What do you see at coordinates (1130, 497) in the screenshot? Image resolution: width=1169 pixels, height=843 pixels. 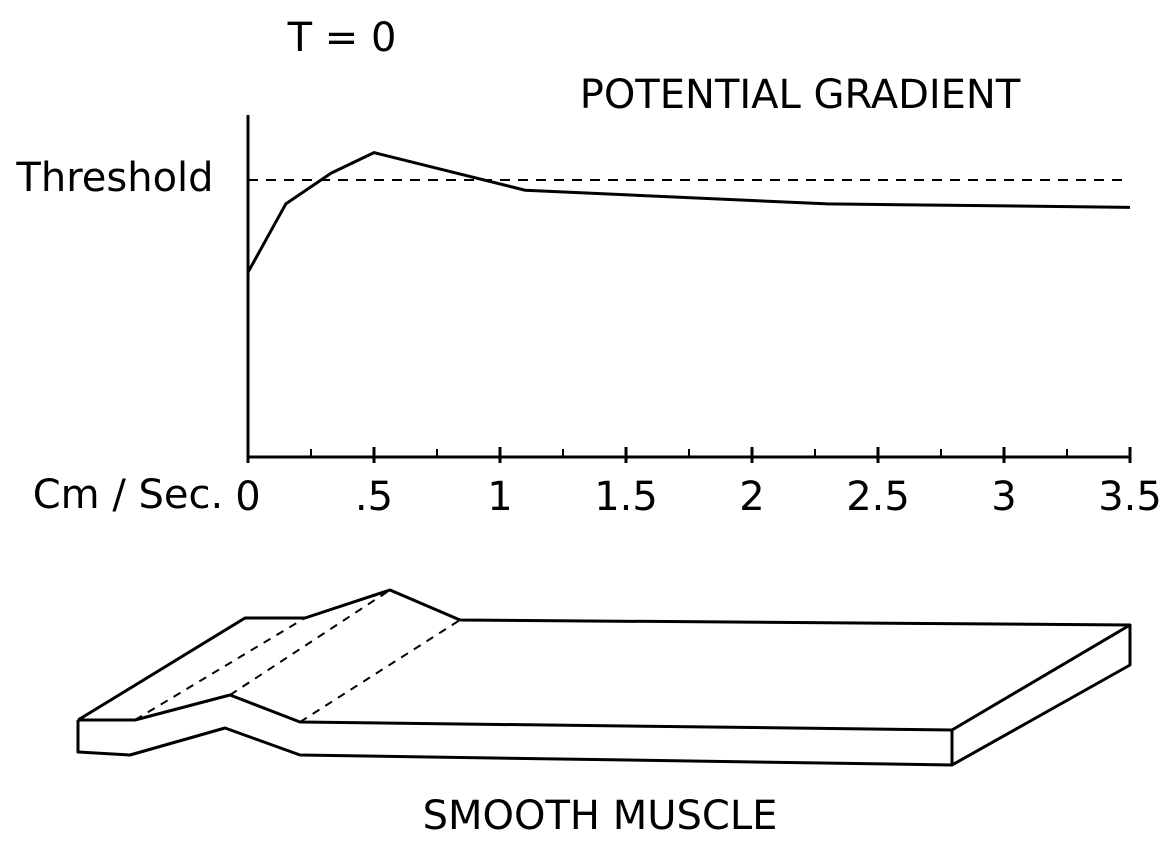 I see `x-tick-label: 3.5` at bounding box center [1130, 497].